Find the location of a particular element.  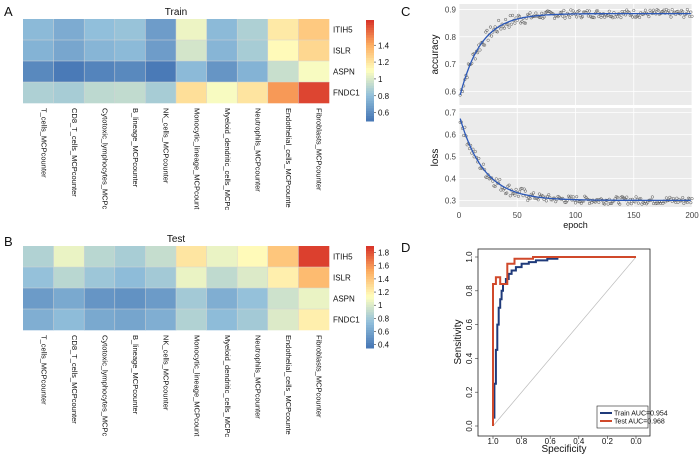

column-label: T_cells_MCPcounter is located at coordinates (43, 370).